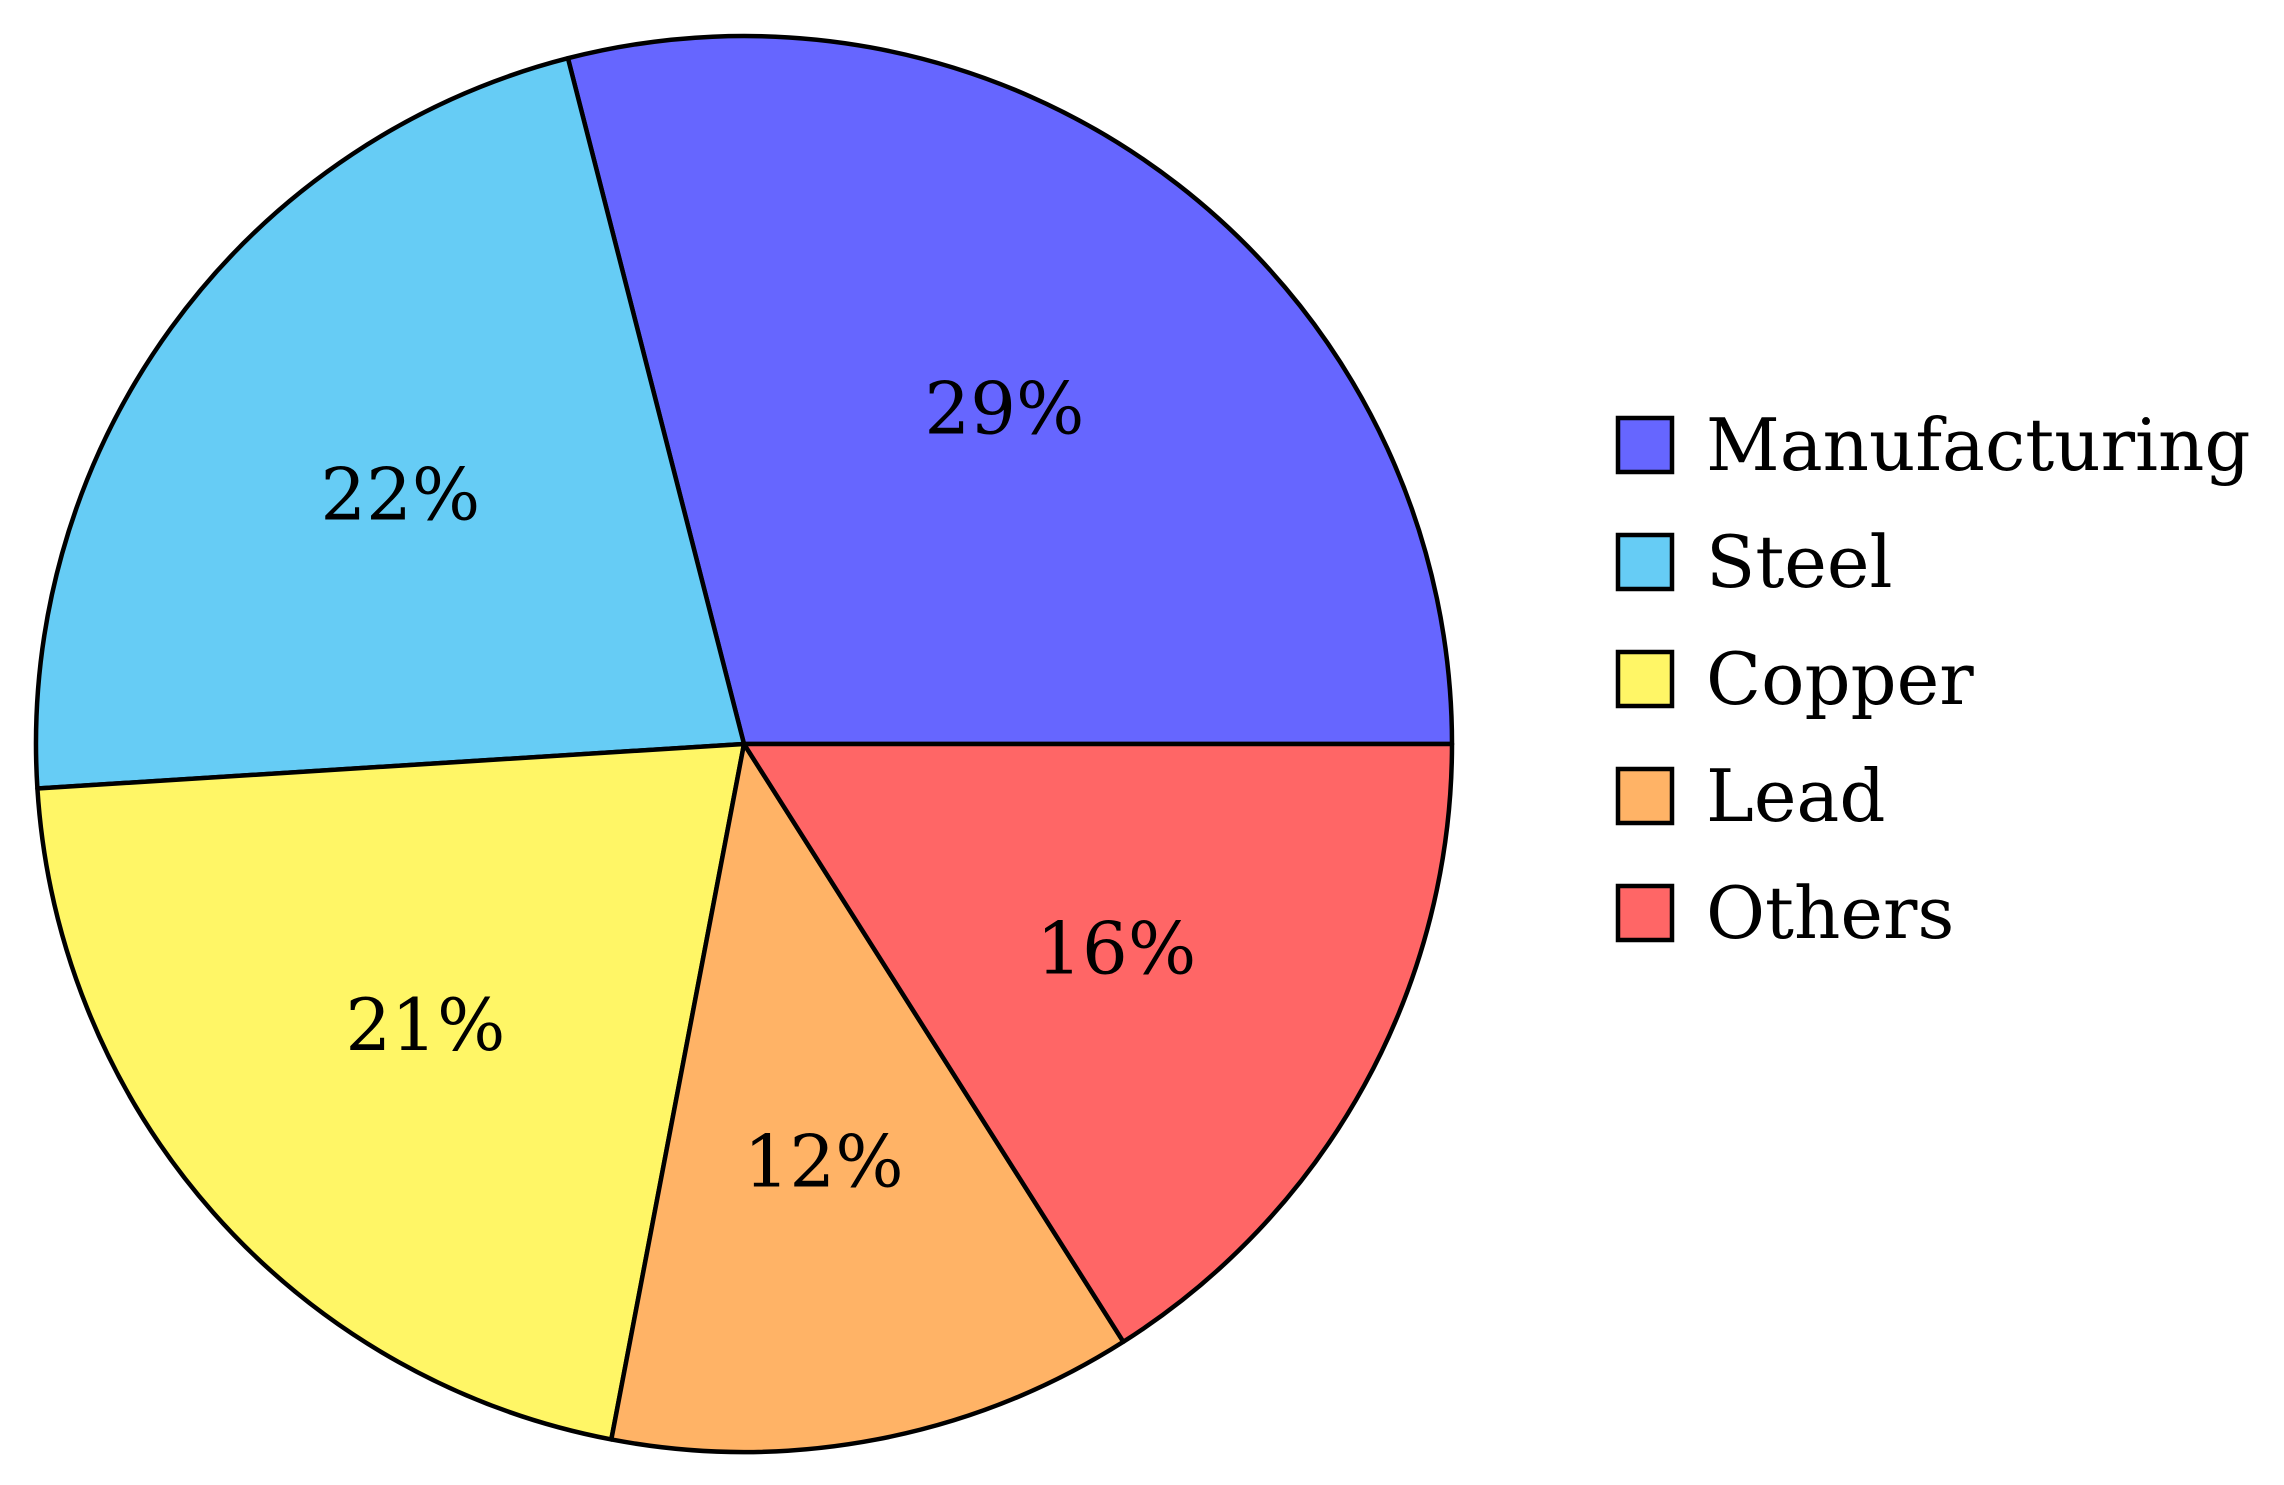  I want to click on slice-label-copper: 21%, so click(425, 1025).